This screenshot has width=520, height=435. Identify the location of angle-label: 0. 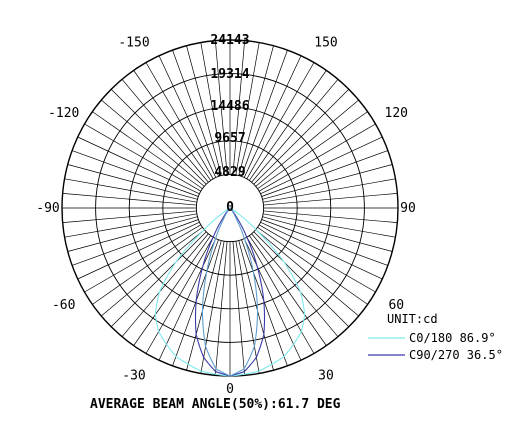
(230, 389).